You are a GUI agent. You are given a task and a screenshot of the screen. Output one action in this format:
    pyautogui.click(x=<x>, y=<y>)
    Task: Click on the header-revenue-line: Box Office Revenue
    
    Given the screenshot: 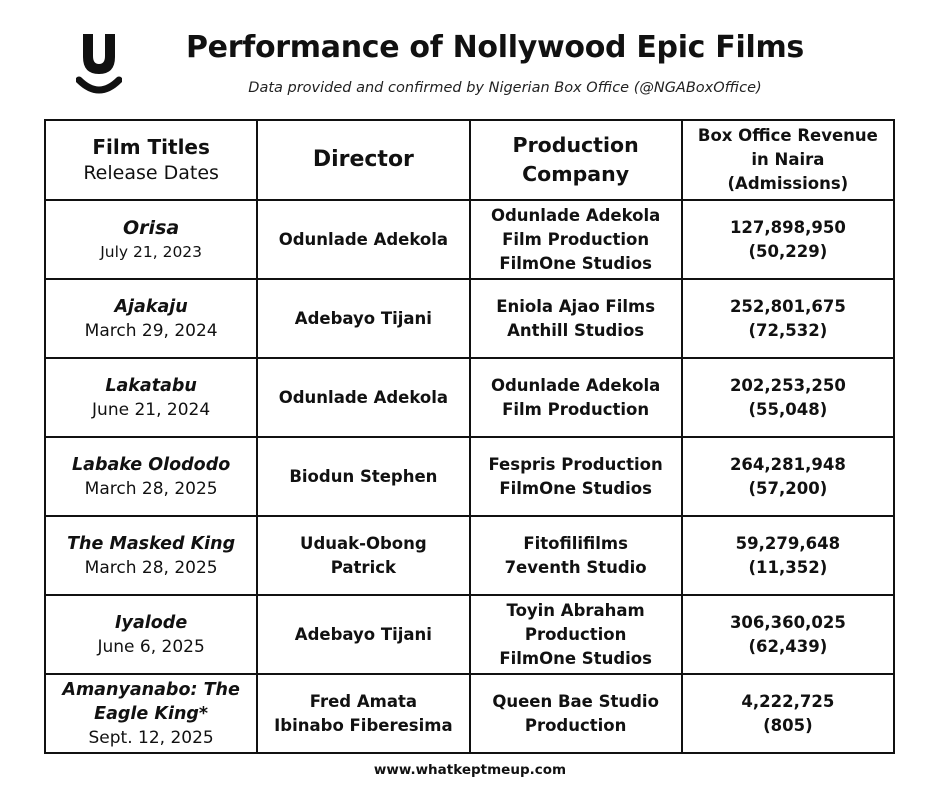 What is the action you would take?
    pyautogui.click(x=787, y=135)
    